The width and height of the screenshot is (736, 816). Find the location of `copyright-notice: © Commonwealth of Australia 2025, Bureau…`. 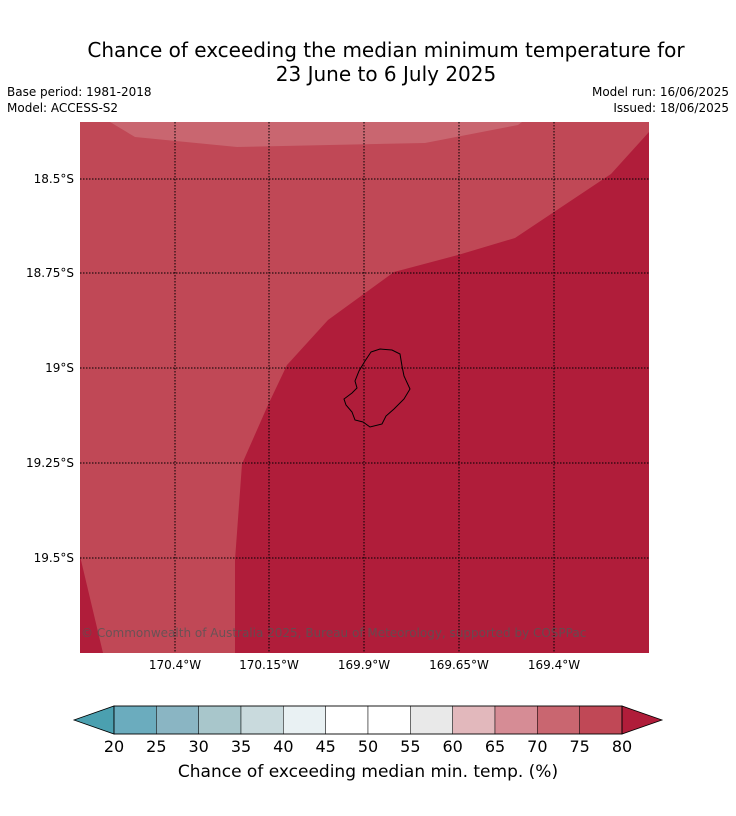

copyright-notice: © Commonwealth of Australia 2025, Bureau… is located at coordinates (334, 633).